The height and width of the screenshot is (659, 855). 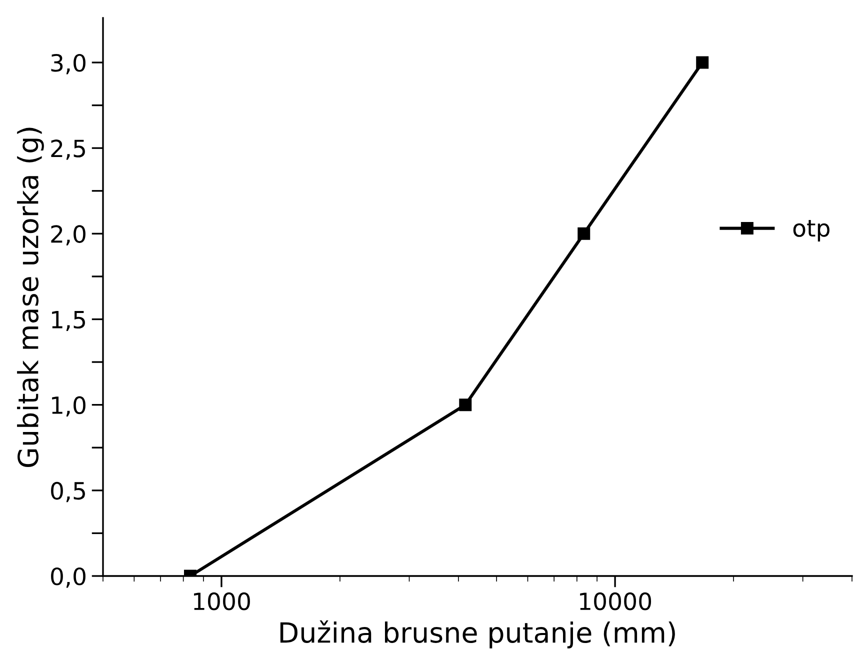 I want to click on y-tick-label: 2,0, so click(x=68, y=235).